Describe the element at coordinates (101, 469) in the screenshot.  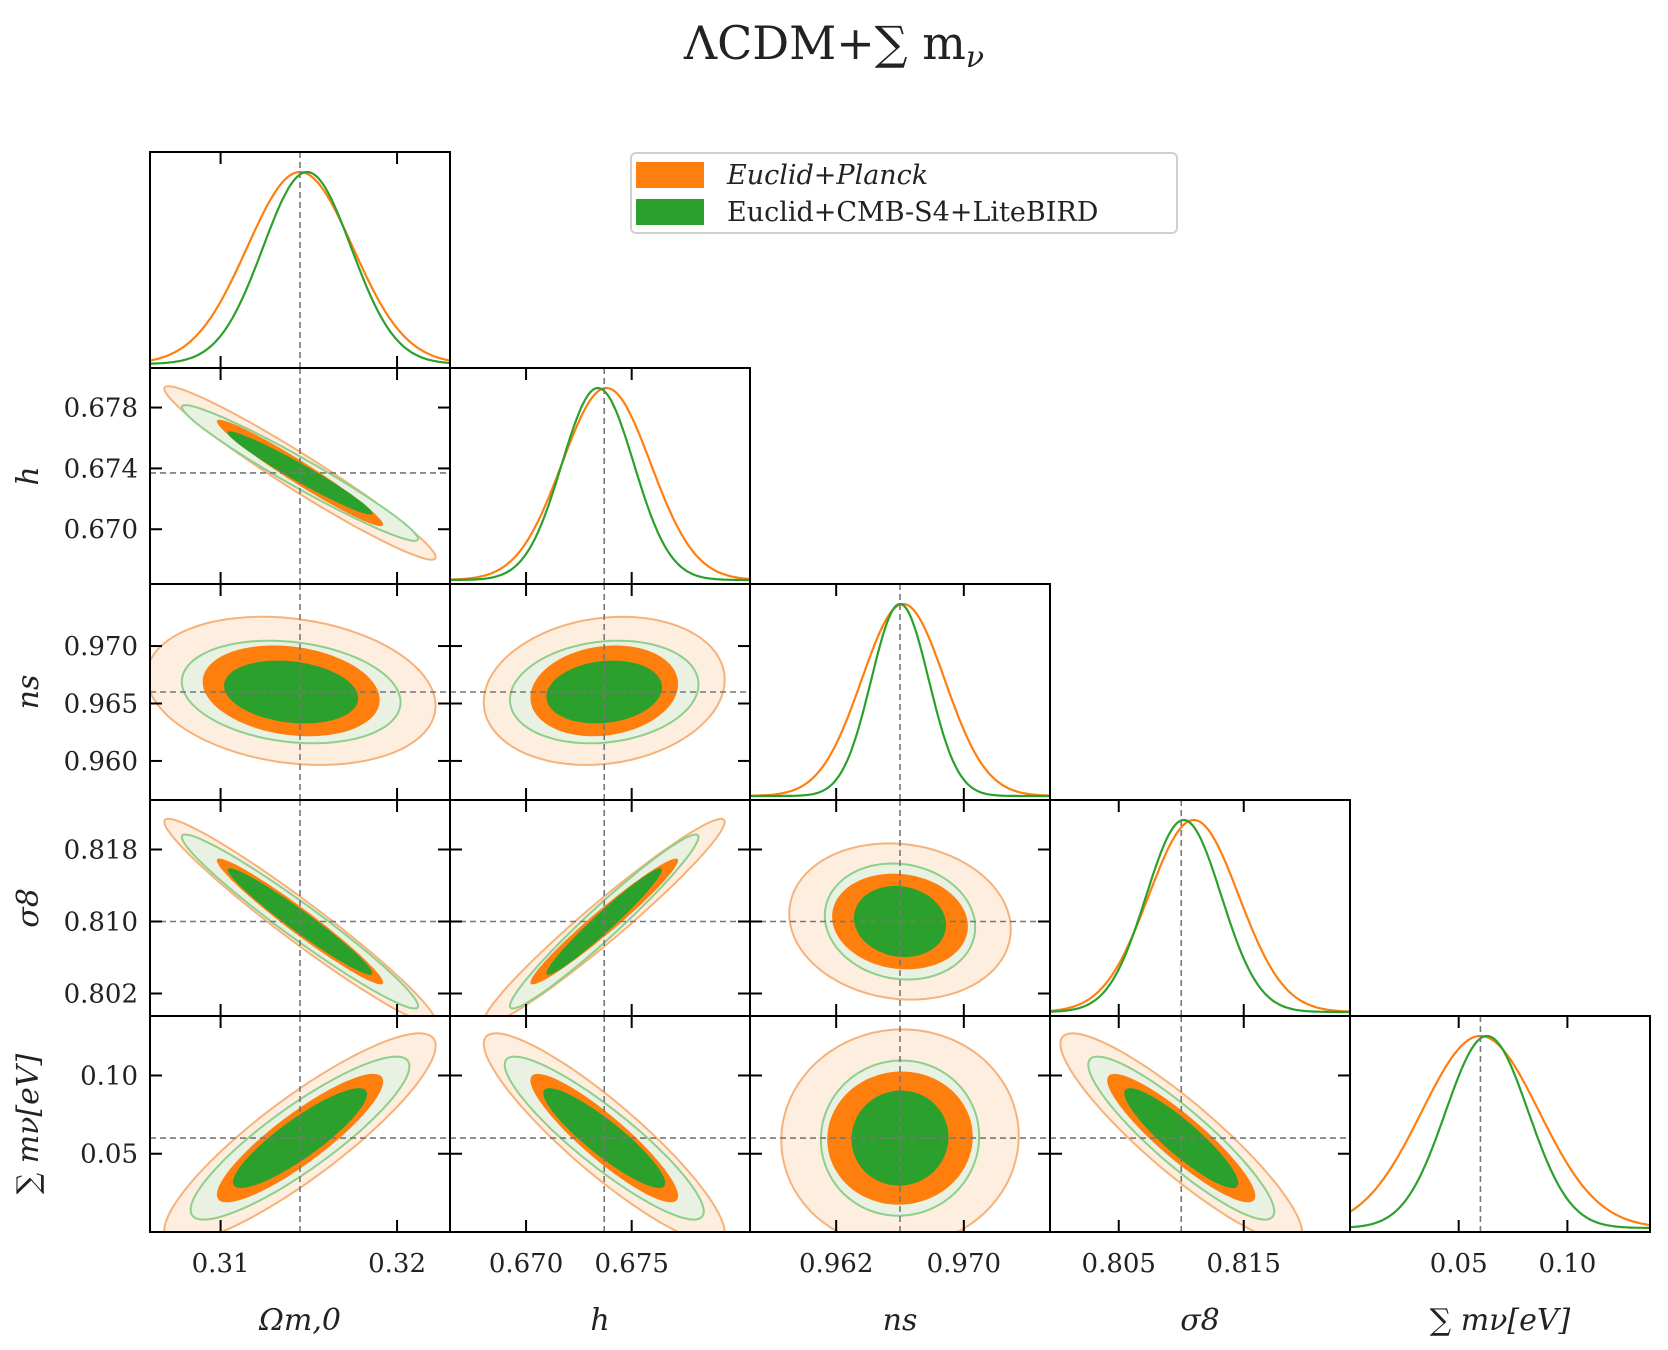
I see `y-tick-label-h: 0.674` at that location.